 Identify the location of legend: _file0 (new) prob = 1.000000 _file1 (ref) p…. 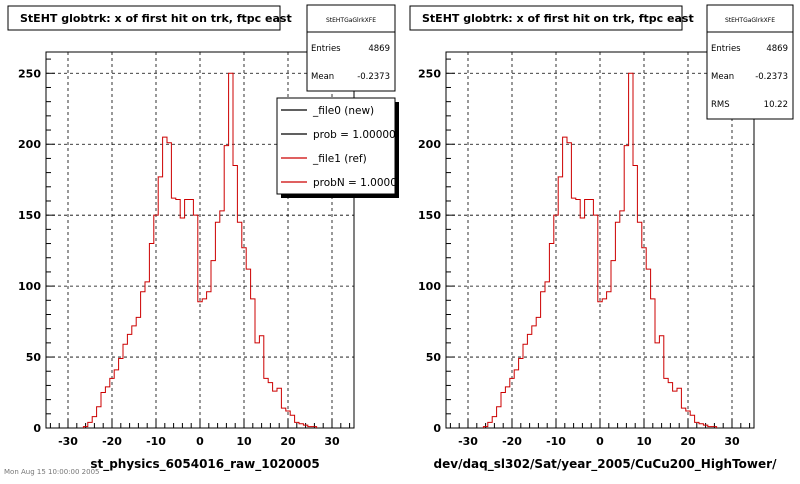
(343, 147).